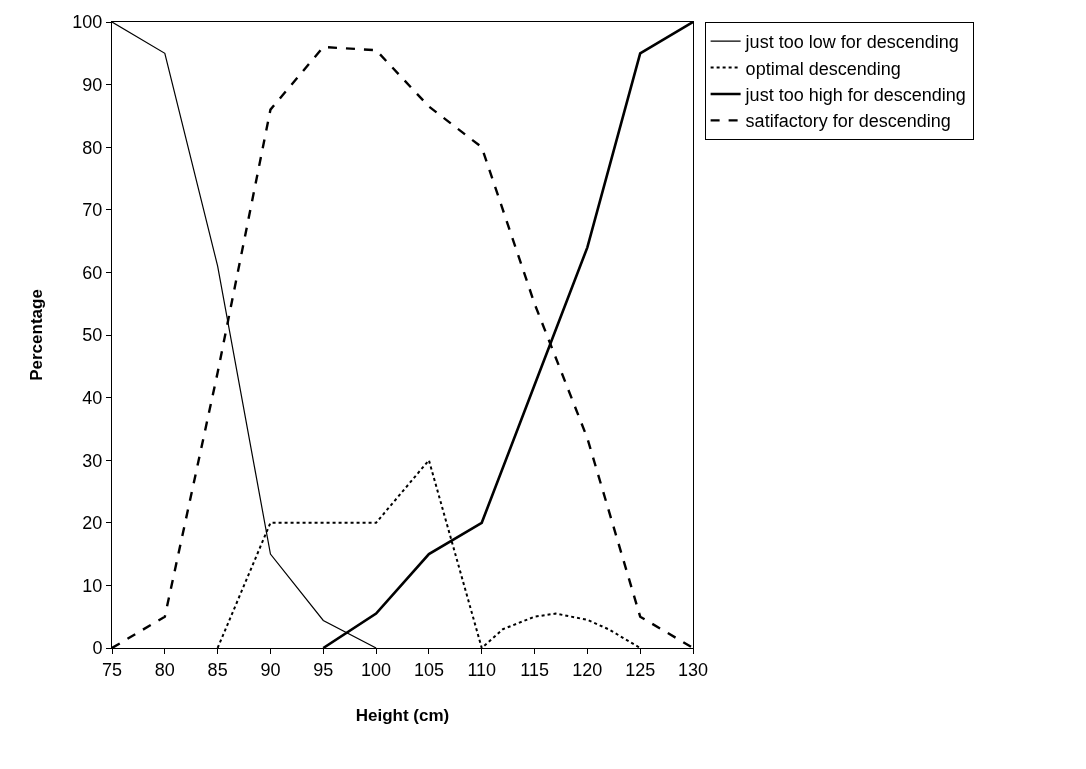 The width and height of the screenshot is (1086, 769). Describe the element at coordinates (270, 669) in the screenshot. I see `x-tick-label: 90` at that location.